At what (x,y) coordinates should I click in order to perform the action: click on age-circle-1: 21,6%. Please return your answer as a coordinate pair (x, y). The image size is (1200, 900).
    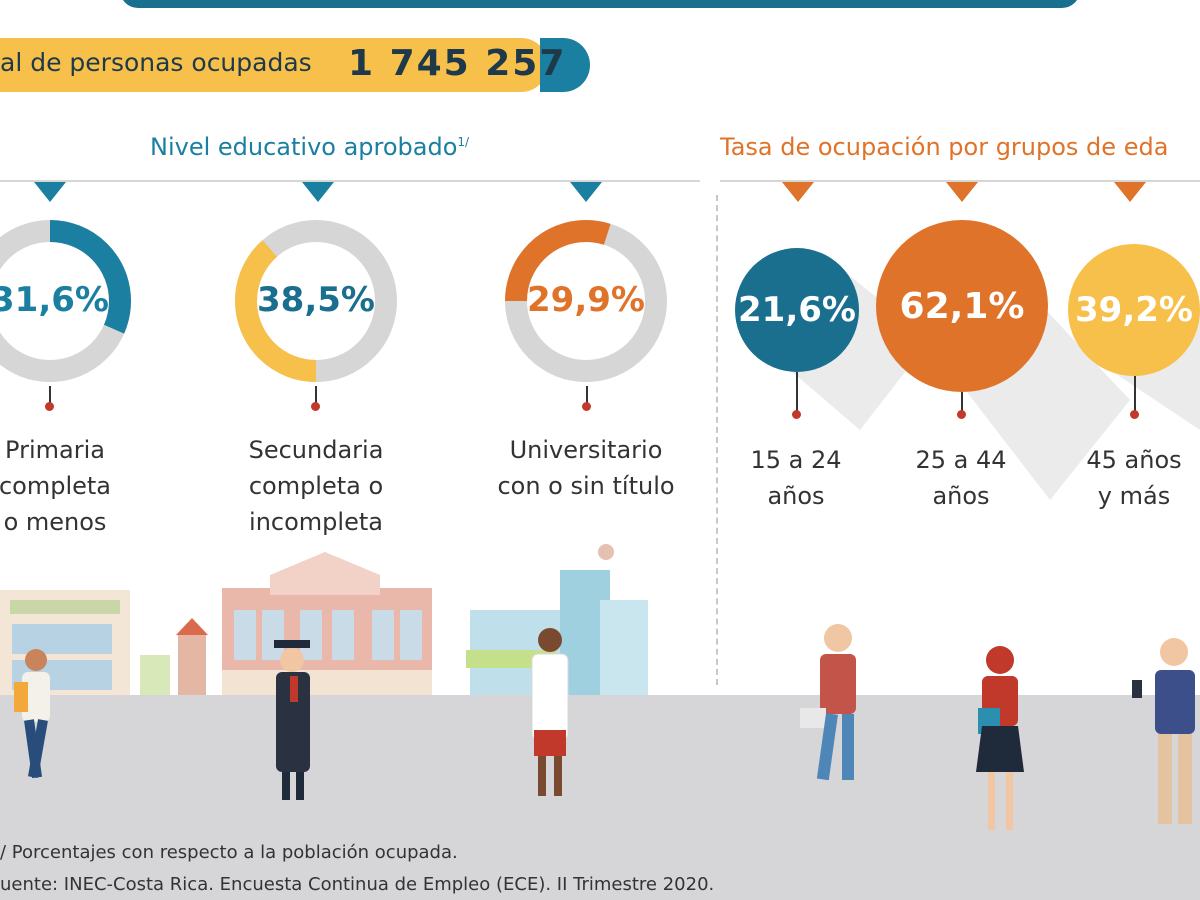
    Looking at the image, I should click on (797, 310).